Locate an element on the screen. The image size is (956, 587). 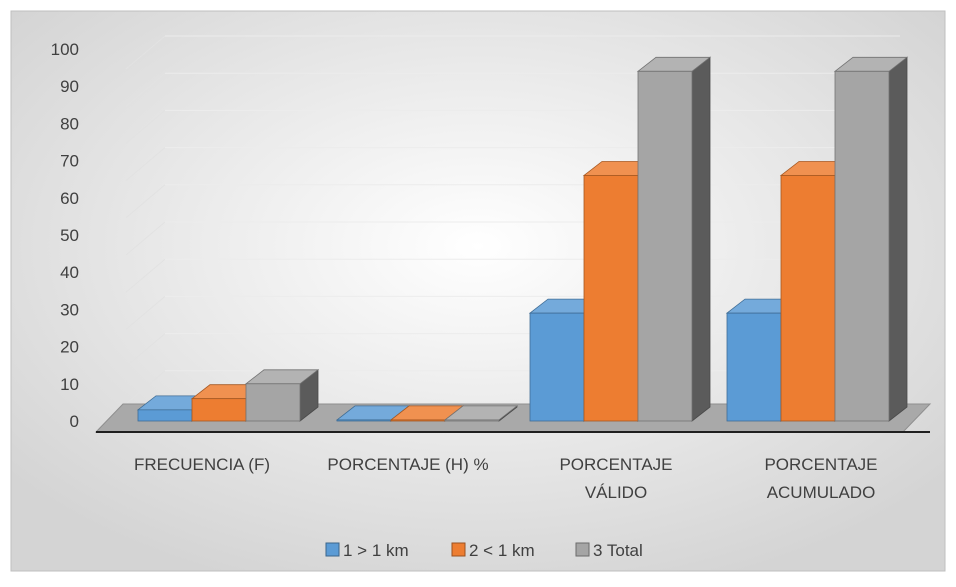
legend-item: 3 Total is located at coordinates (609, 550).